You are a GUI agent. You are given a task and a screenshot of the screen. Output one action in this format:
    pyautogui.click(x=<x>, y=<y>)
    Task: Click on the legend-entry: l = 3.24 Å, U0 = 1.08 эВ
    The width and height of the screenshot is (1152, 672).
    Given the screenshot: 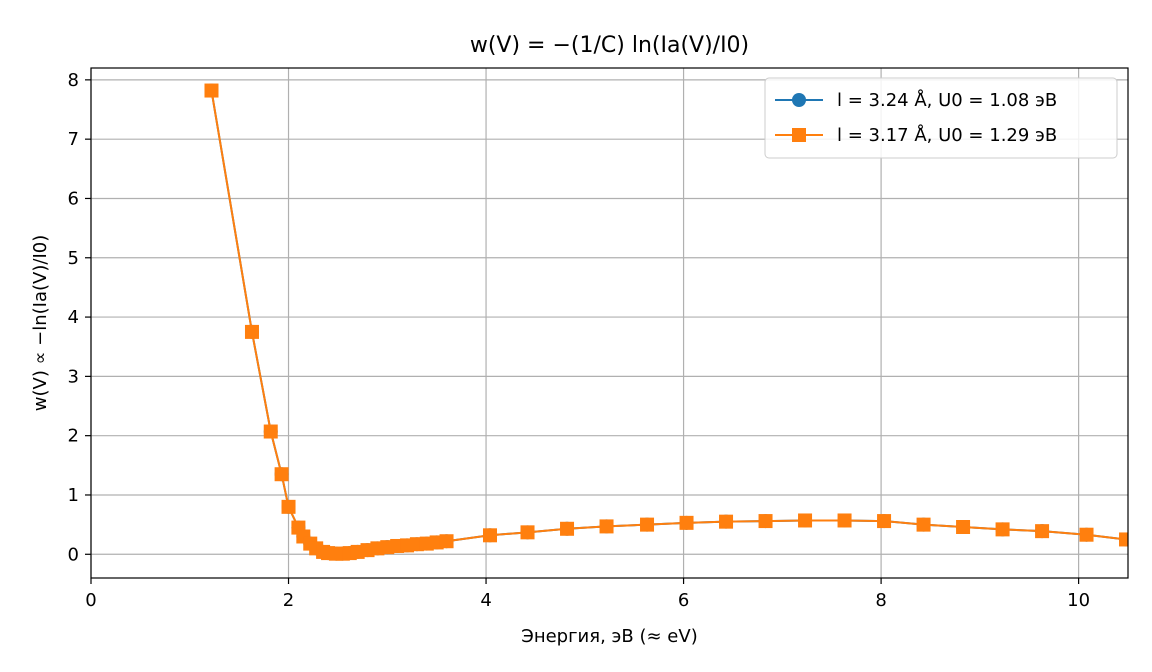 What is the action you would take?
    pyautogui.click(x=916, y=100)
    